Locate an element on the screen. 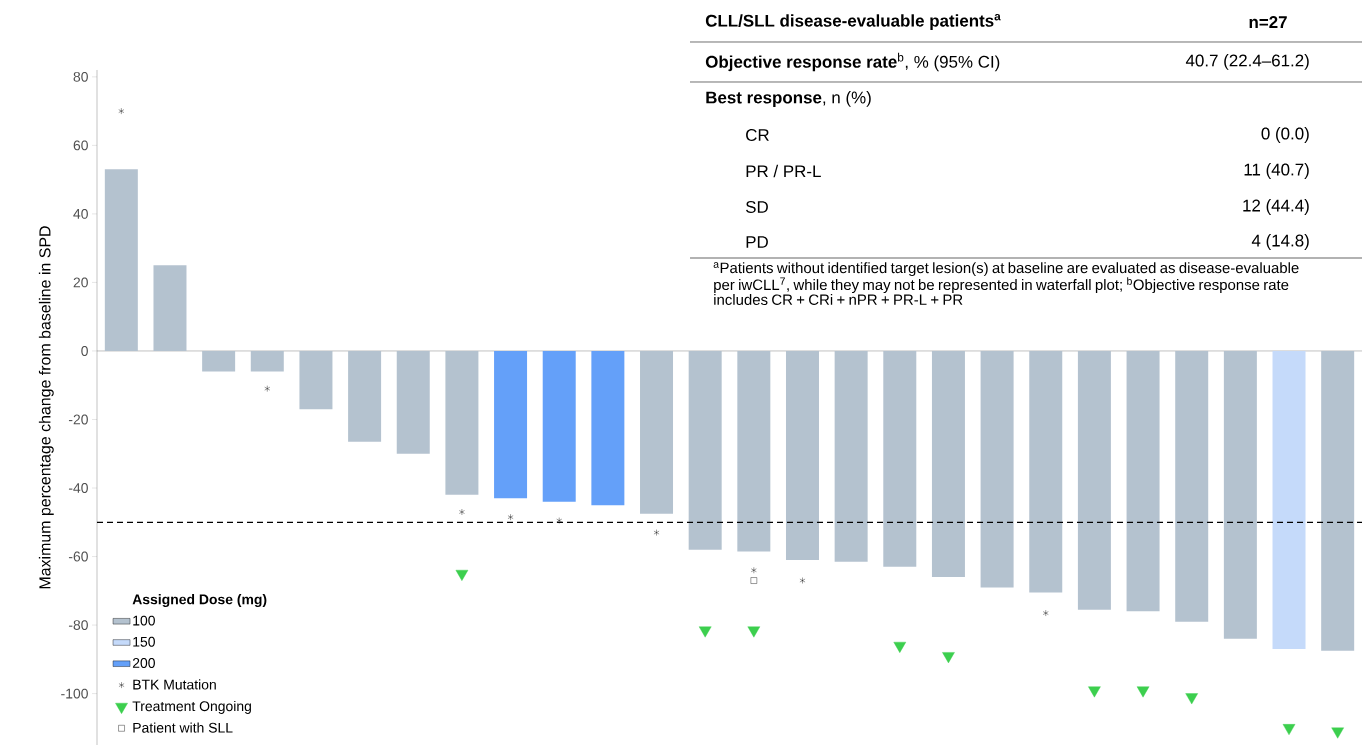 This screenshot has height=749, width=1362. y-tick-label: -60 is located at coordinates (78, 556).